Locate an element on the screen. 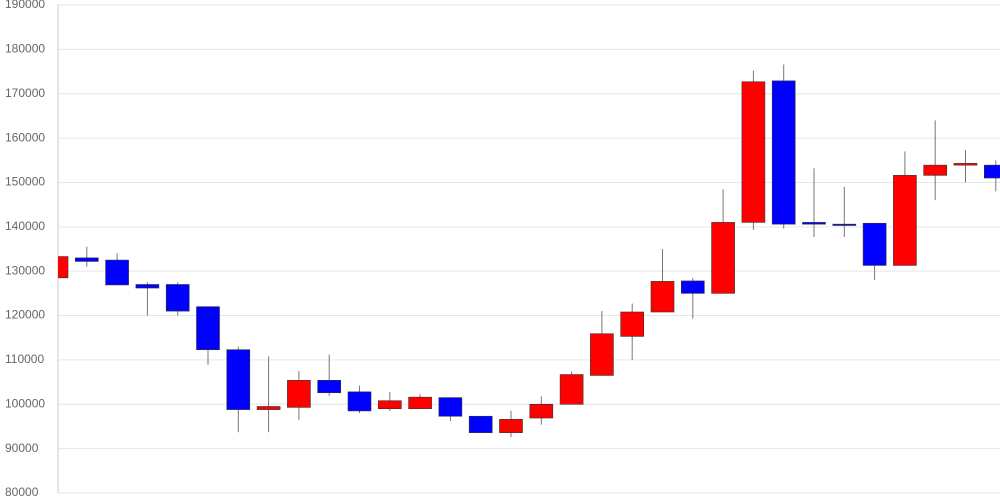 The height and width of the screenshot is (500, 1000). y-tick-label: 140000 is located at coordinates (25, 226).